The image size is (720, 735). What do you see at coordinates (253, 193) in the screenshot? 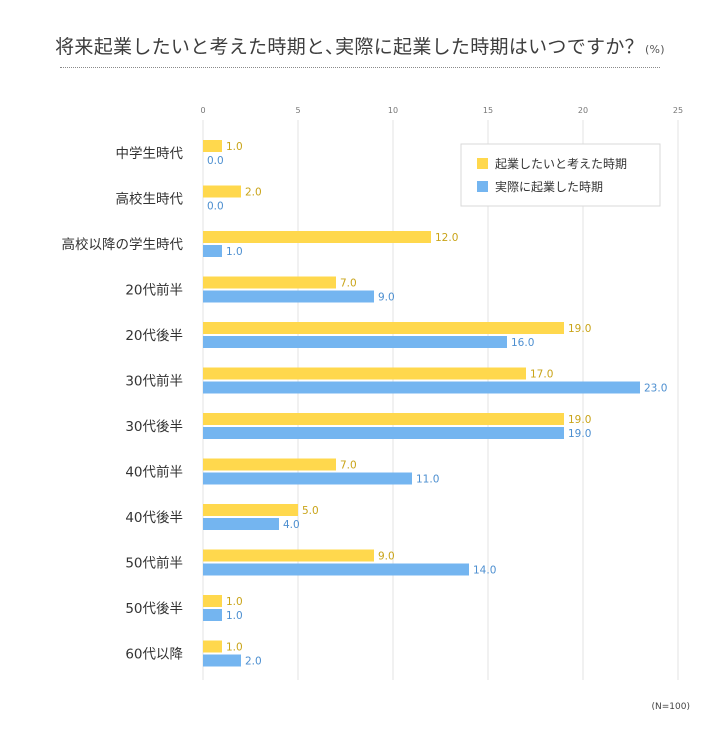
I see `data-label-wanted: 2.0` at bounding box center [253, 193].